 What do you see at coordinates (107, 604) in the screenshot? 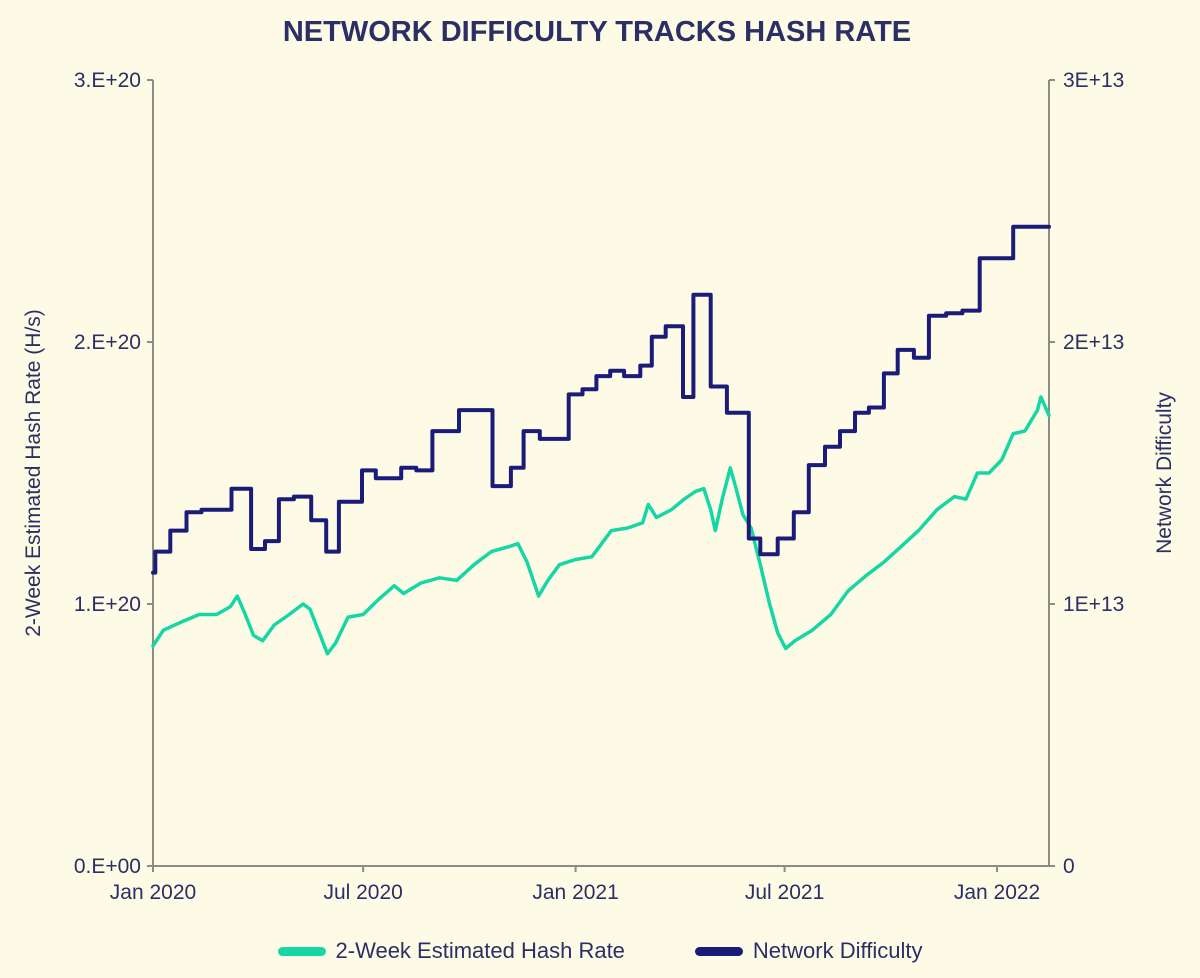
I see `y-left-tick-label: 1.E+20` at bounding box center [107, 604].